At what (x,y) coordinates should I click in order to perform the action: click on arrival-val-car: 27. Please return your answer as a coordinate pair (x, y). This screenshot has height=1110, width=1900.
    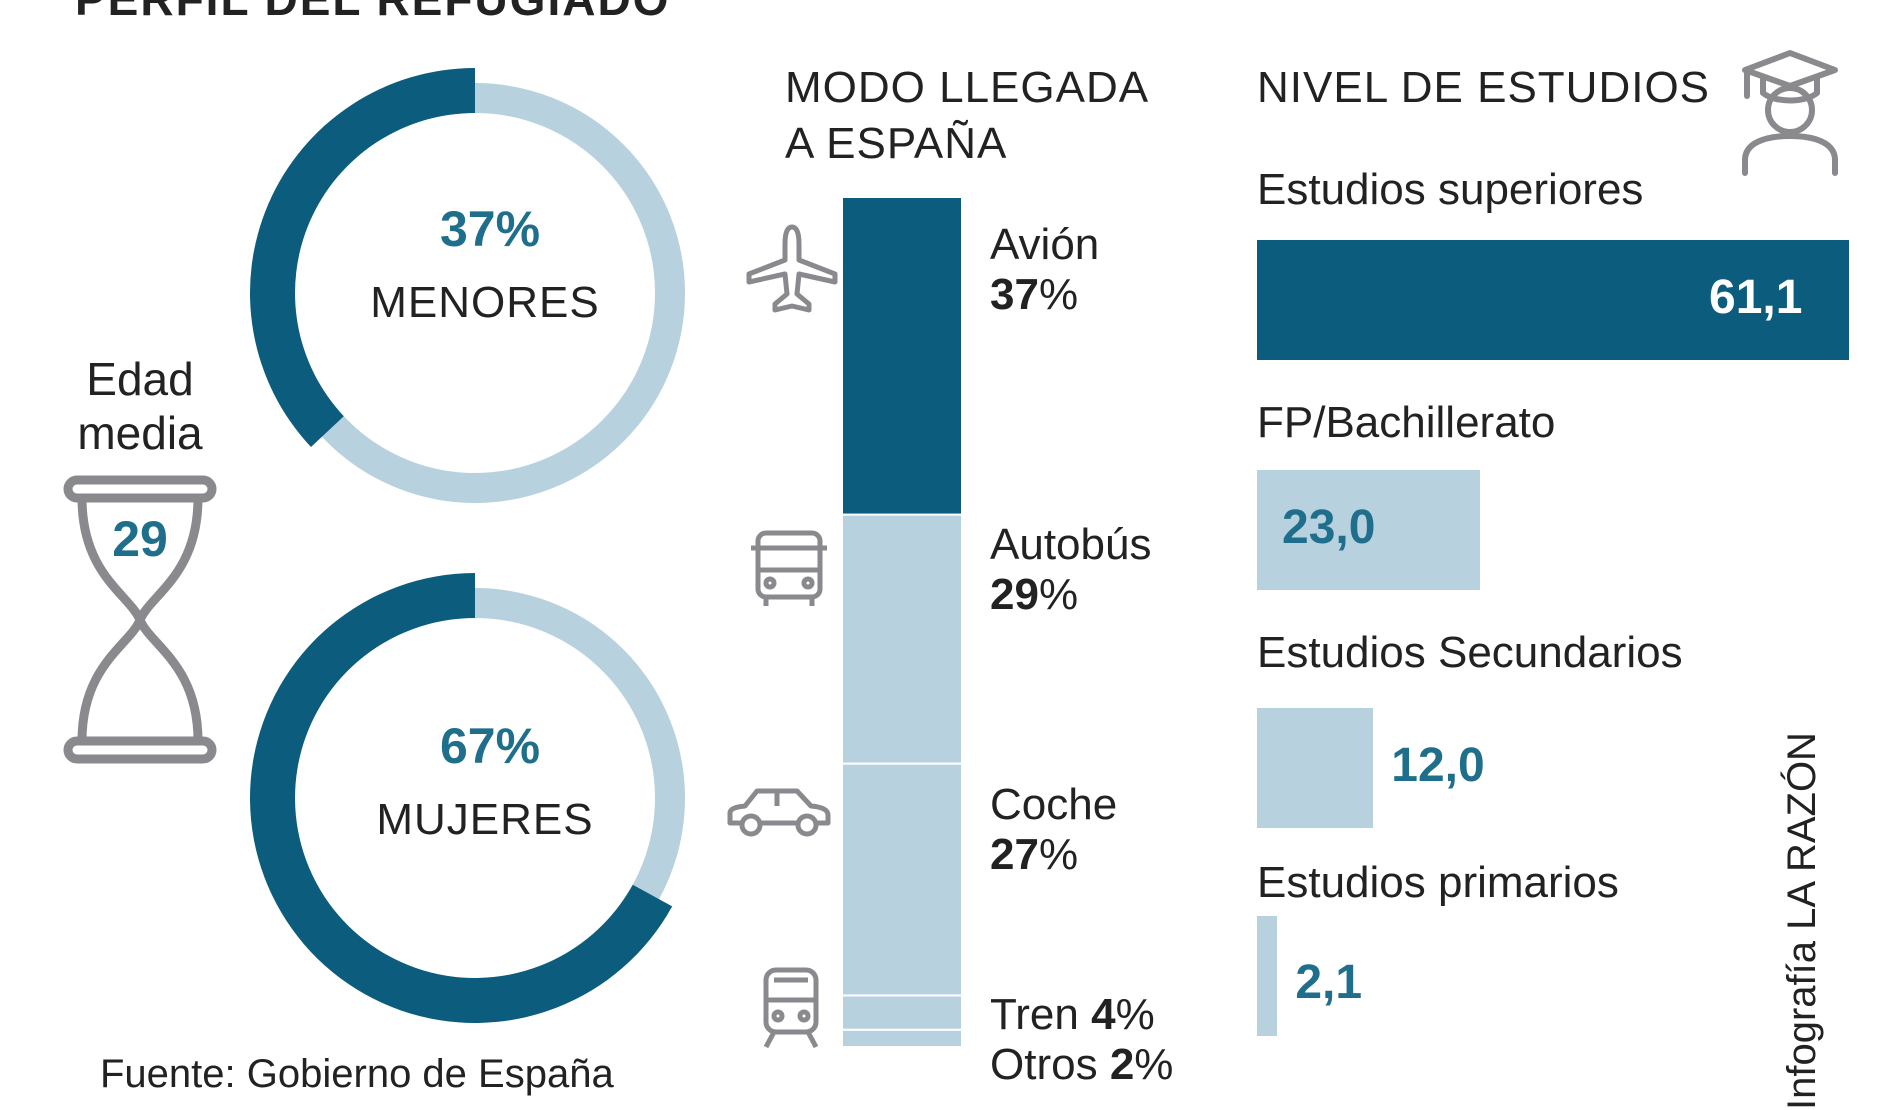
    Looking at the image, I should click on (1014, 854).